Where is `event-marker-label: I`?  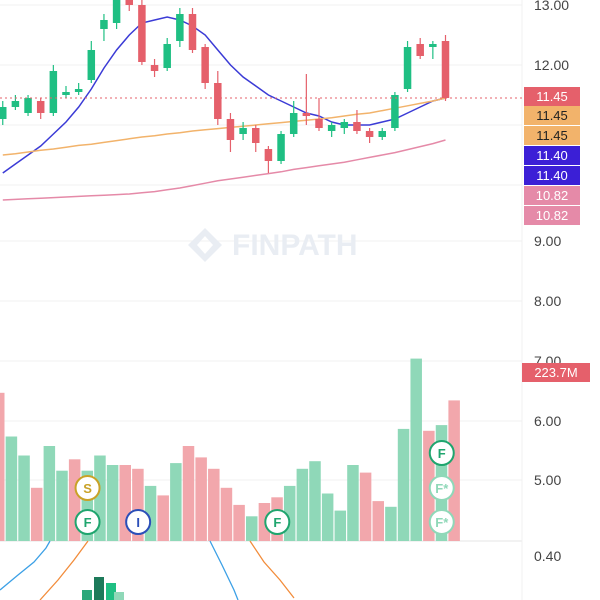
event-marker-label: I is located at coordinates (138, 522).